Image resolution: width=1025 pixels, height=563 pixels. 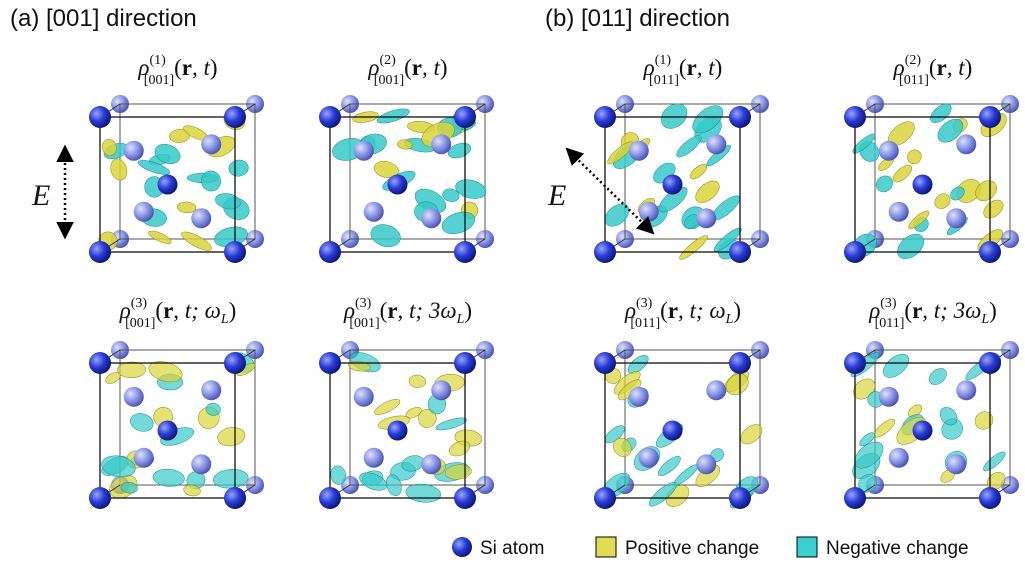 I want to click on legend-label: Positive change, so click(x=692, y=548).